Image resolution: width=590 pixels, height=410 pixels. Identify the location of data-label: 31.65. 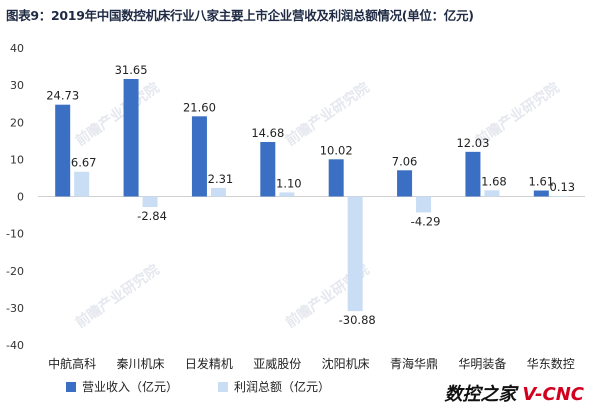
(131, 70).